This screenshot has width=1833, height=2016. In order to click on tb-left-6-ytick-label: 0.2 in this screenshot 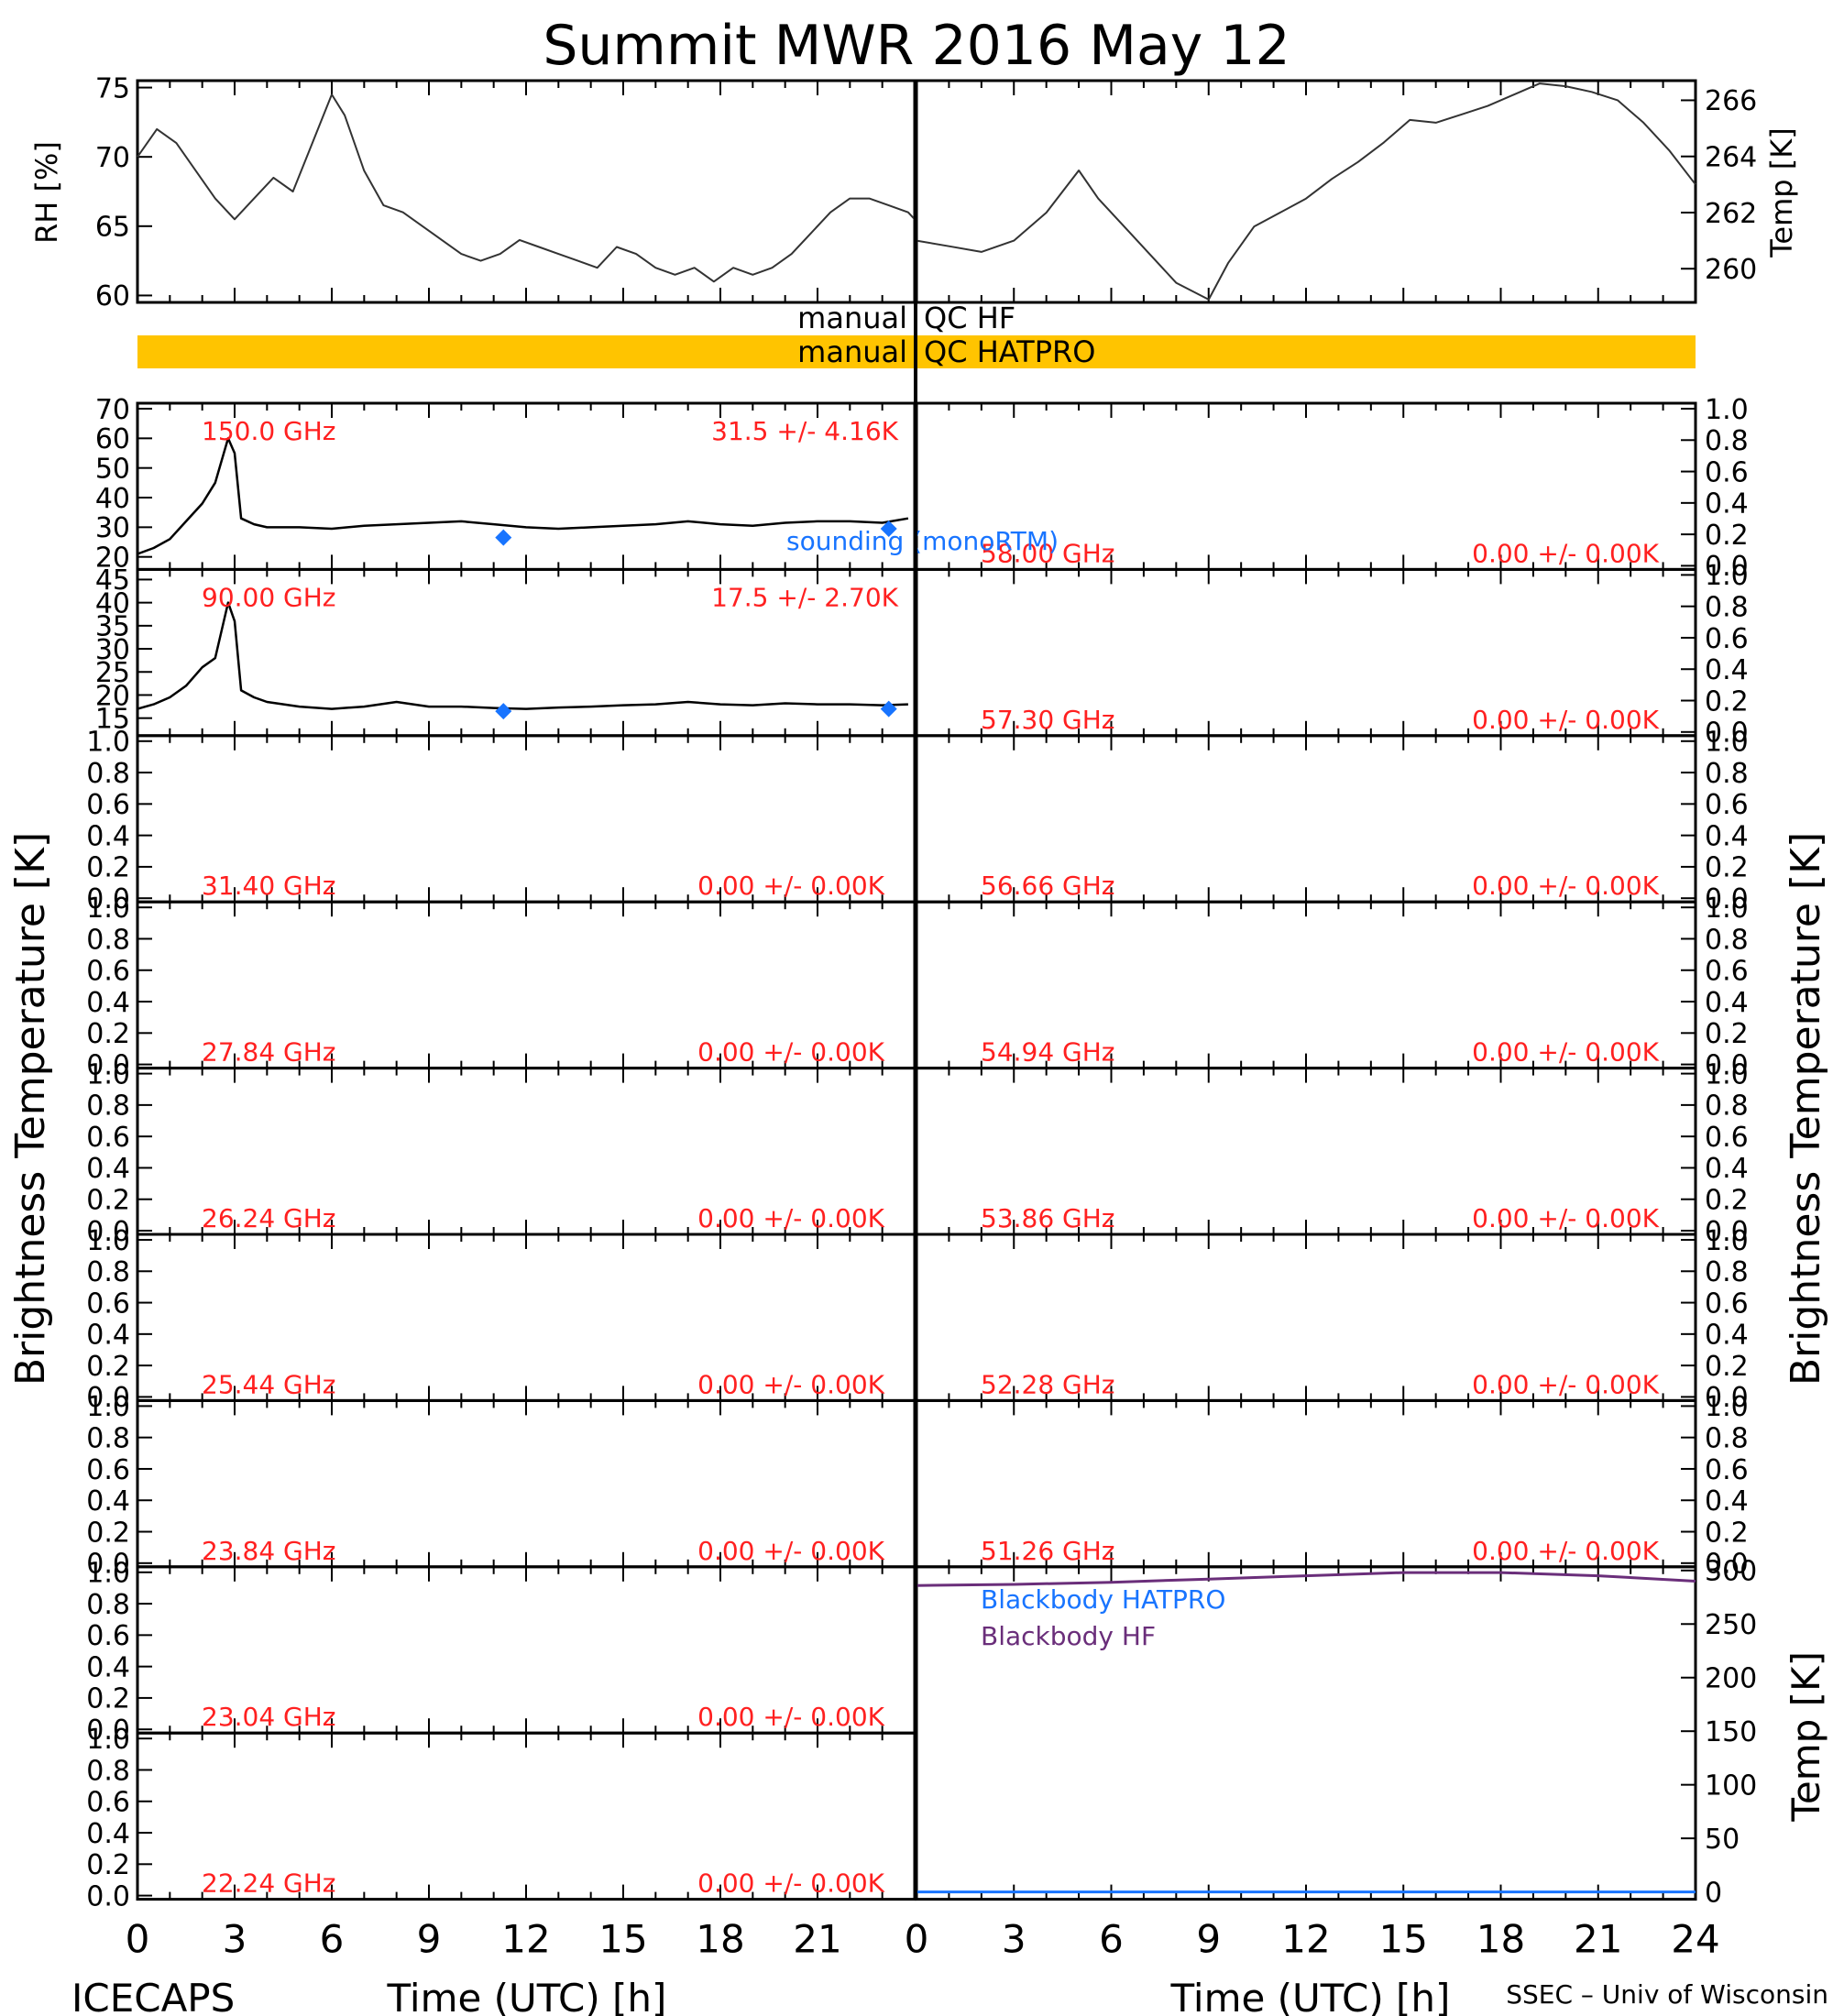, I will do `click(108, 1533)`.